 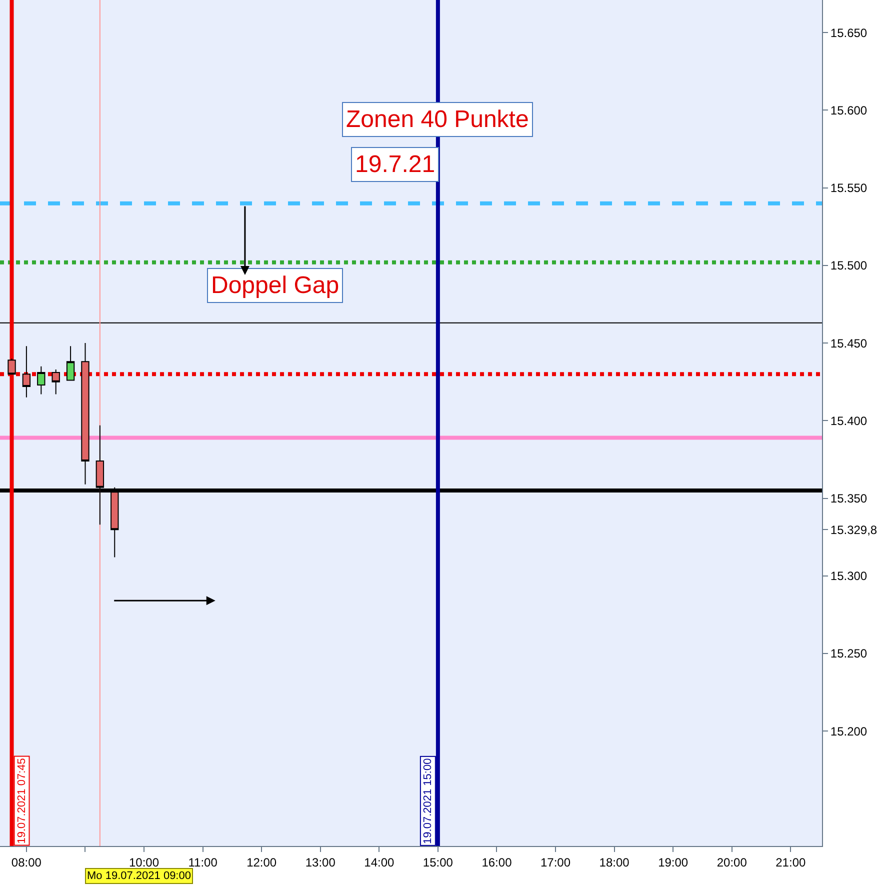 I want to click on x-tick-label: 18:00, so click(x=614, y=862).